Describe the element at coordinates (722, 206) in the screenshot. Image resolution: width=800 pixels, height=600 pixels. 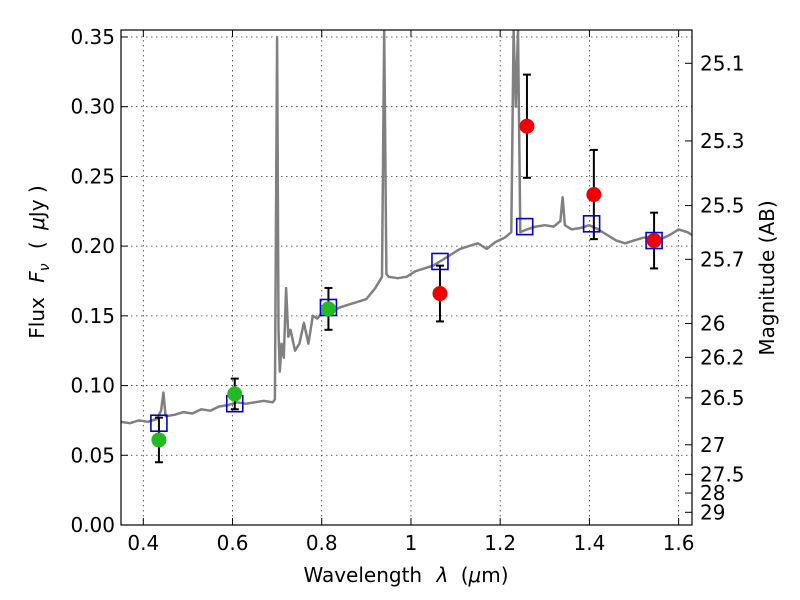
I see `y2-tick-label: 25.5` at that location.